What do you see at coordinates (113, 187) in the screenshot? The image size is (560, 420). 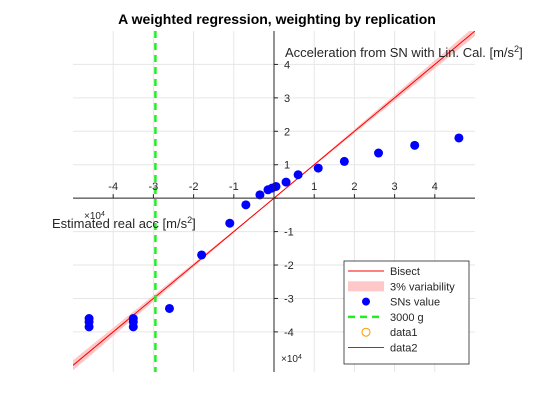 I see `x-tick-label: -4` at bounding box center [113, 187].